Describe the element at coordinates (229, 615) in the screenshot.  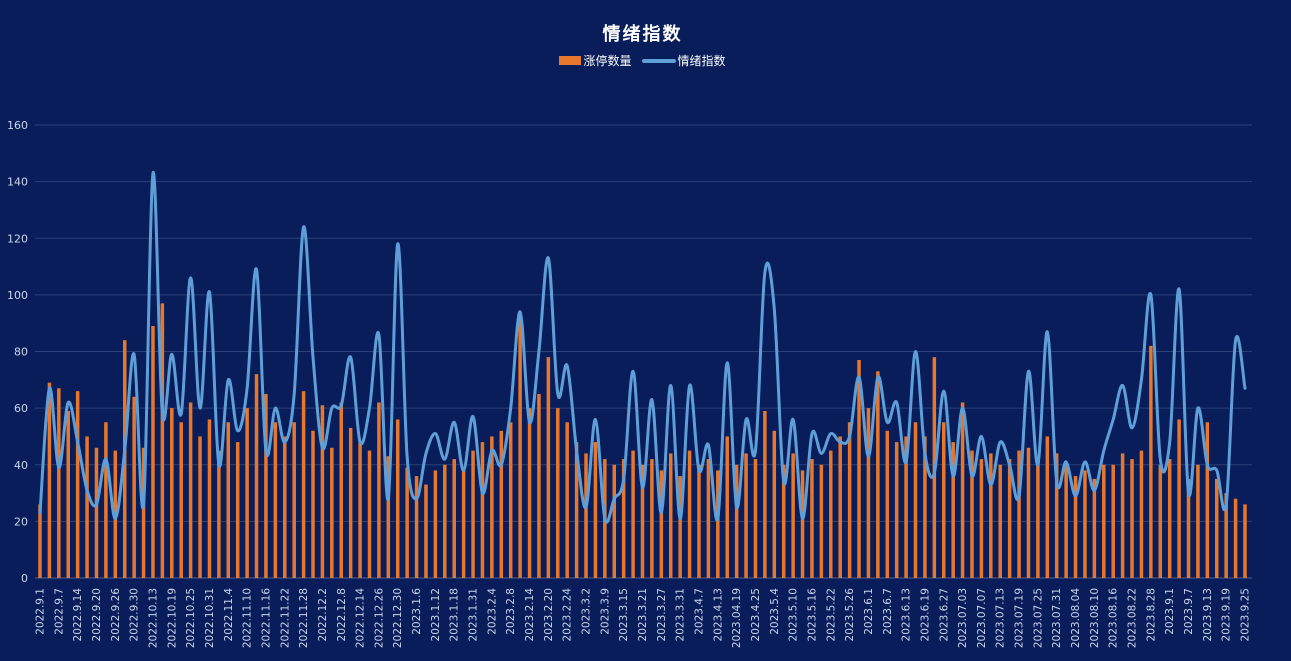
I see `svg-text: 2022.11.4` at that location.